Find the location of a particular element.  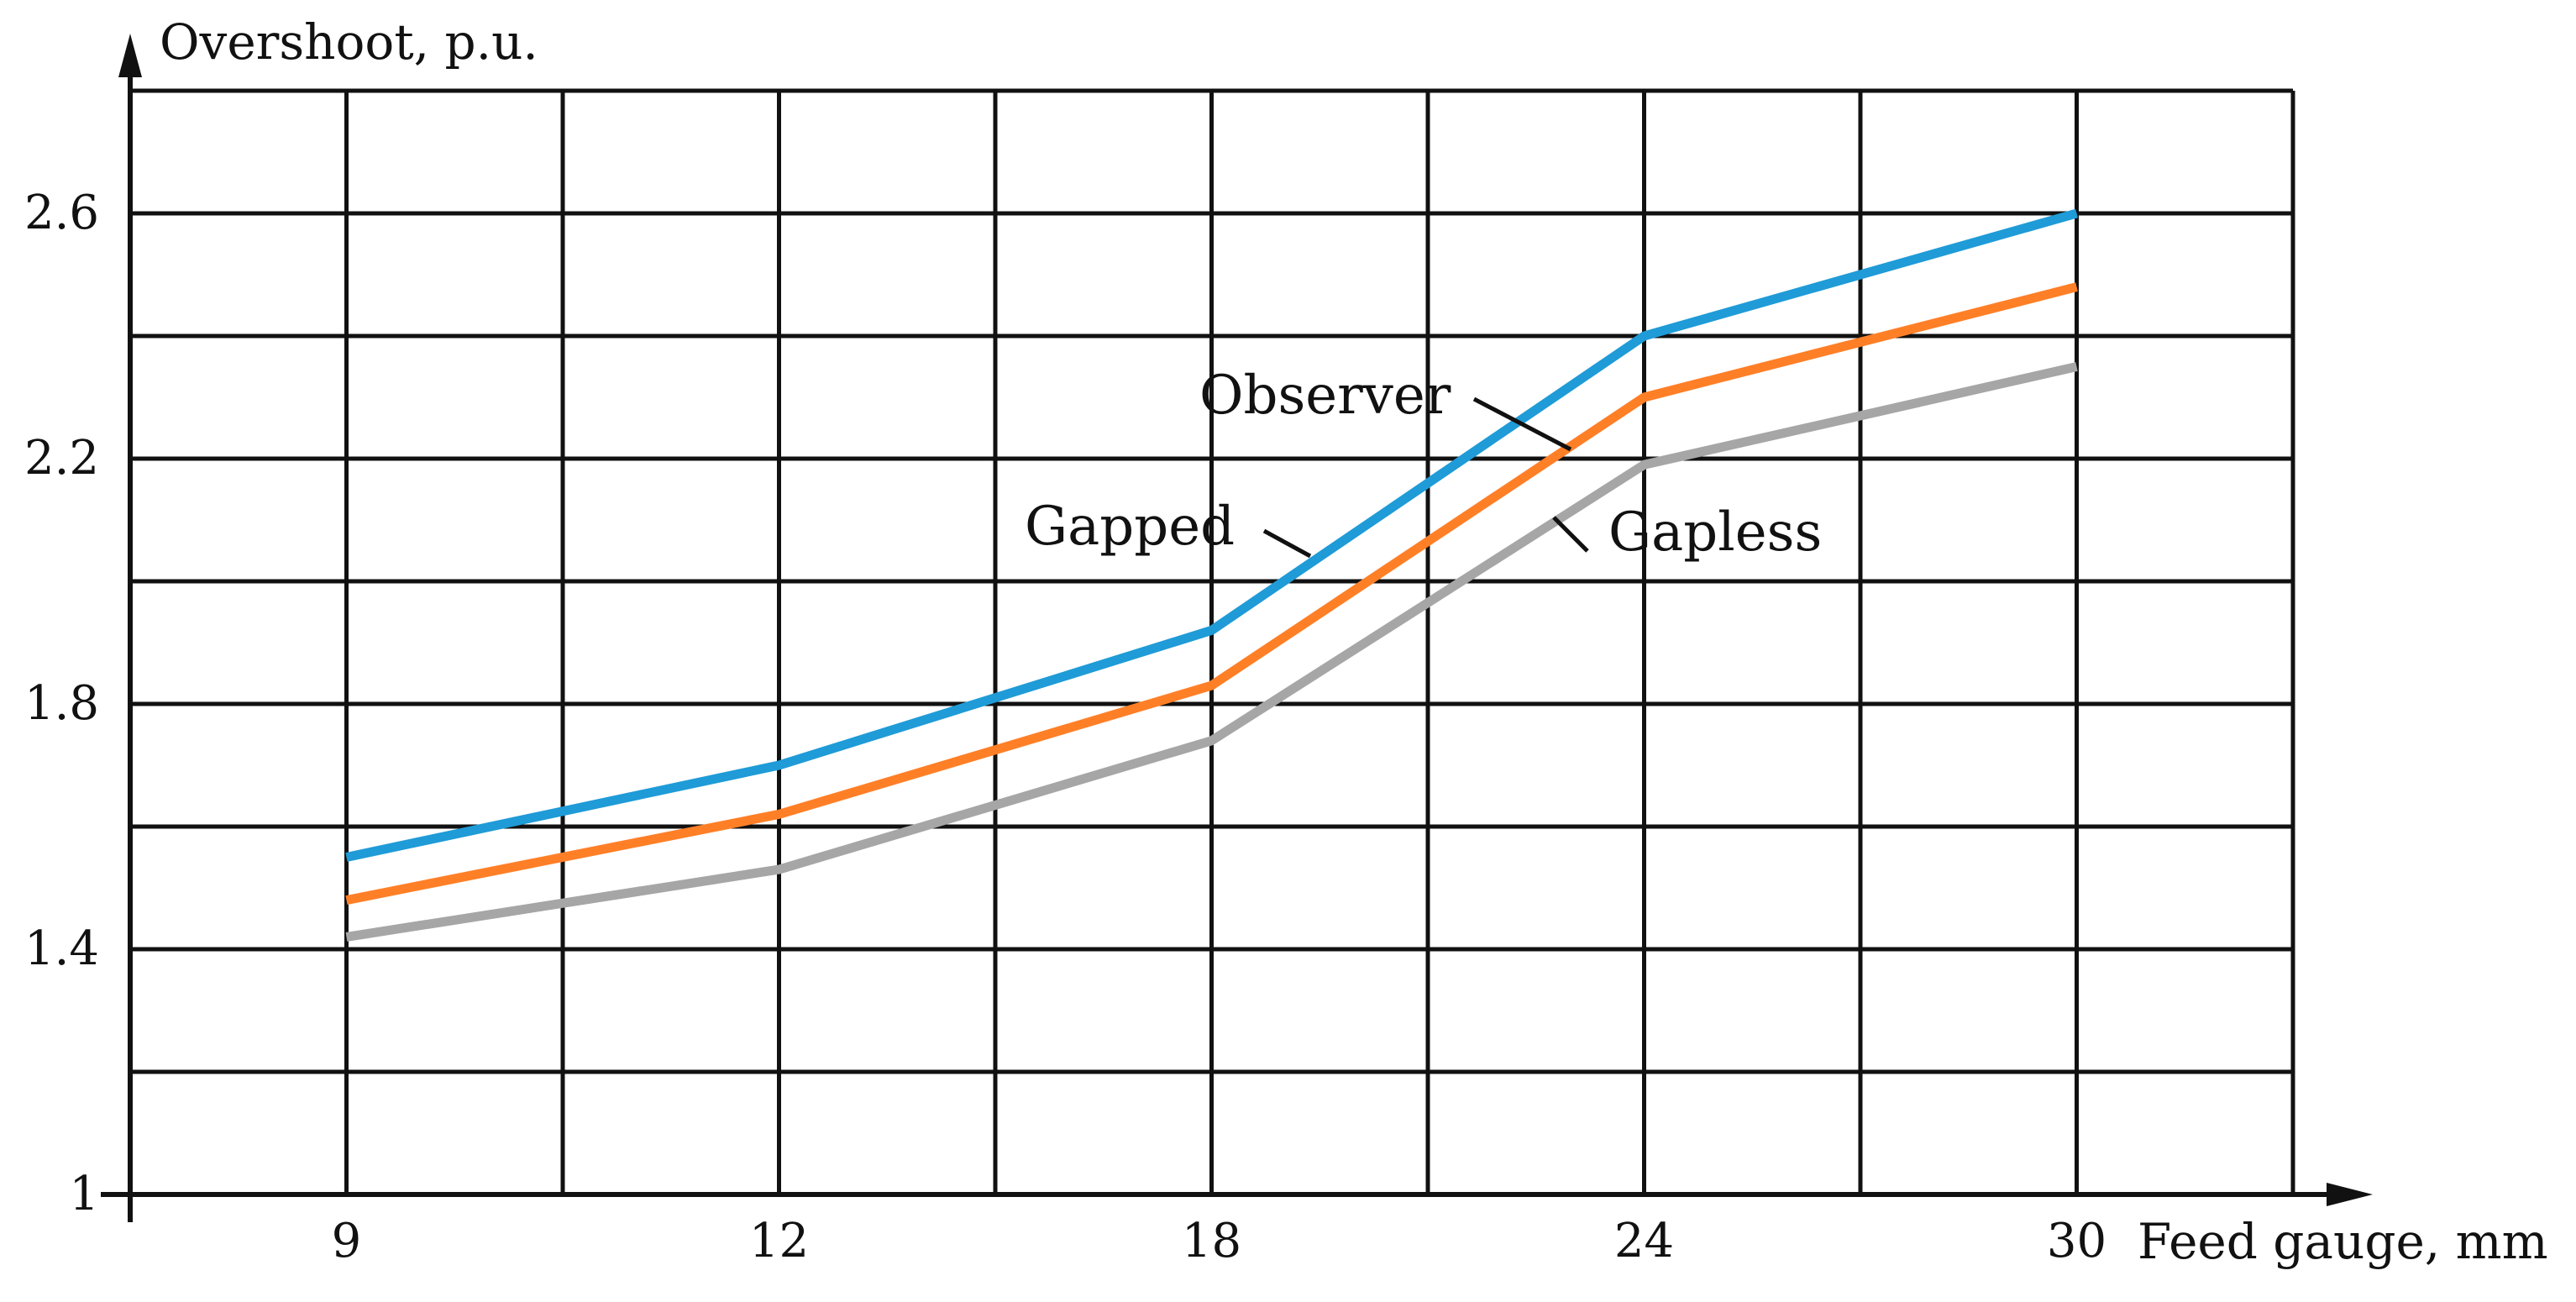

leader-line-gapless is located at coordinates (1570, 534).